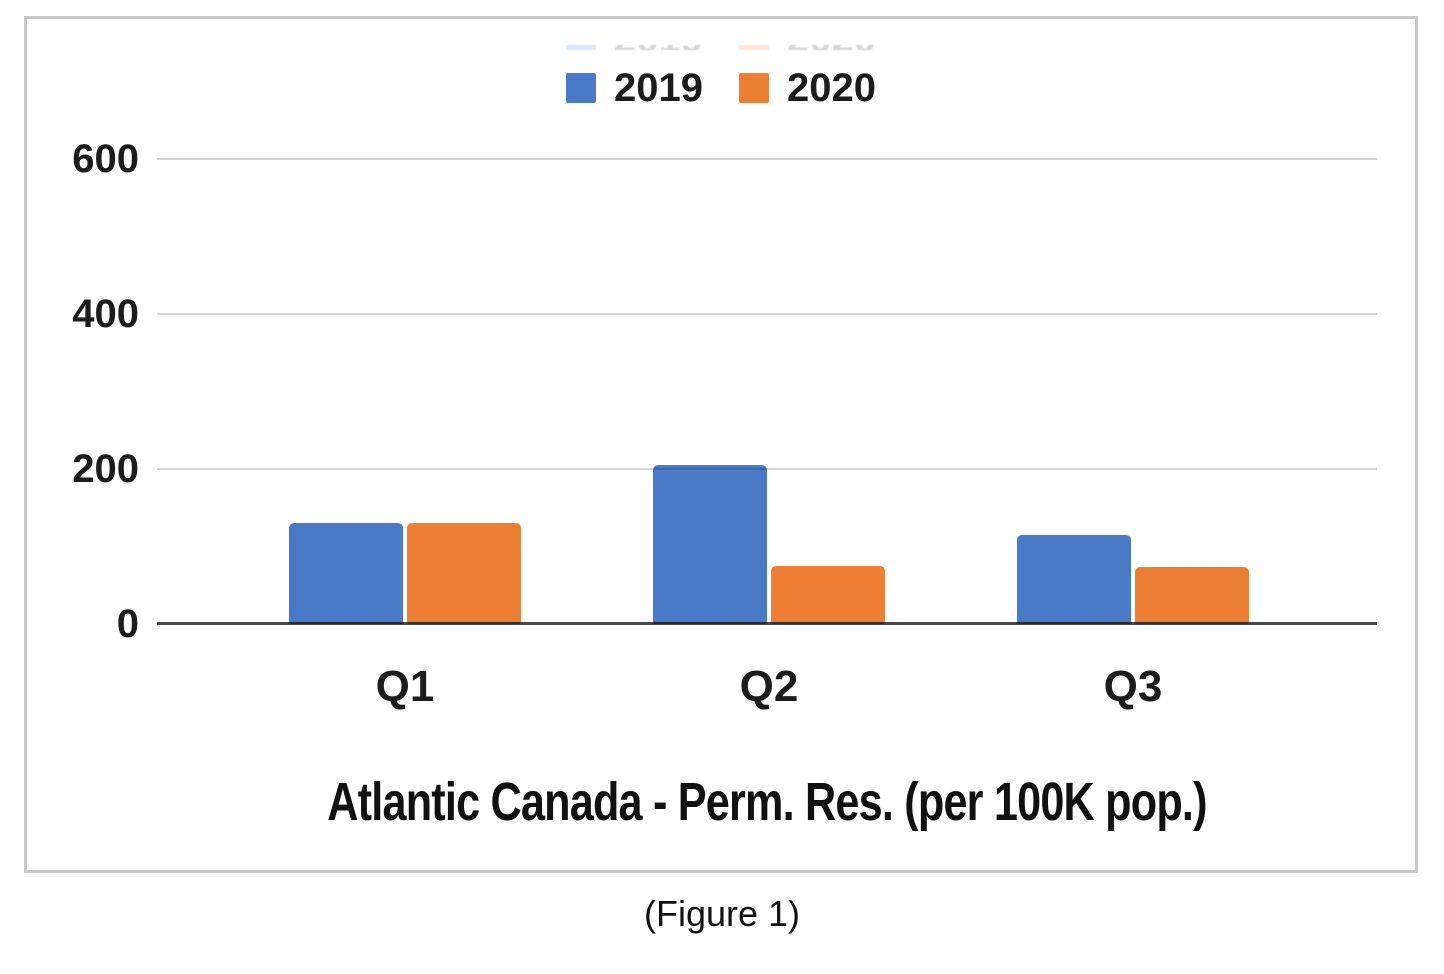 The width and height of the screenshot is (1444, 974). What do you see at coordinates (405, 686) in the screenshot?
I see `x-tick-label-Q1: Q1` at bounding box center [405, 686].